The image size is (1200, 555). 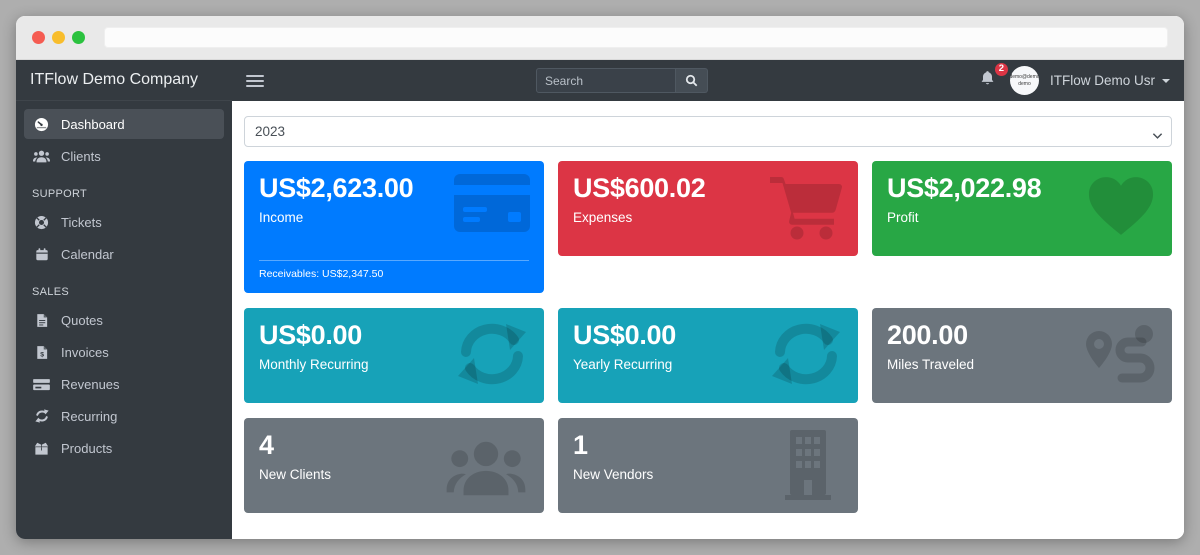 What do you see at coordinates (1001, 69) in the screenshot?
I see `notification-badge: 2` at bounding box center [1001, 69].